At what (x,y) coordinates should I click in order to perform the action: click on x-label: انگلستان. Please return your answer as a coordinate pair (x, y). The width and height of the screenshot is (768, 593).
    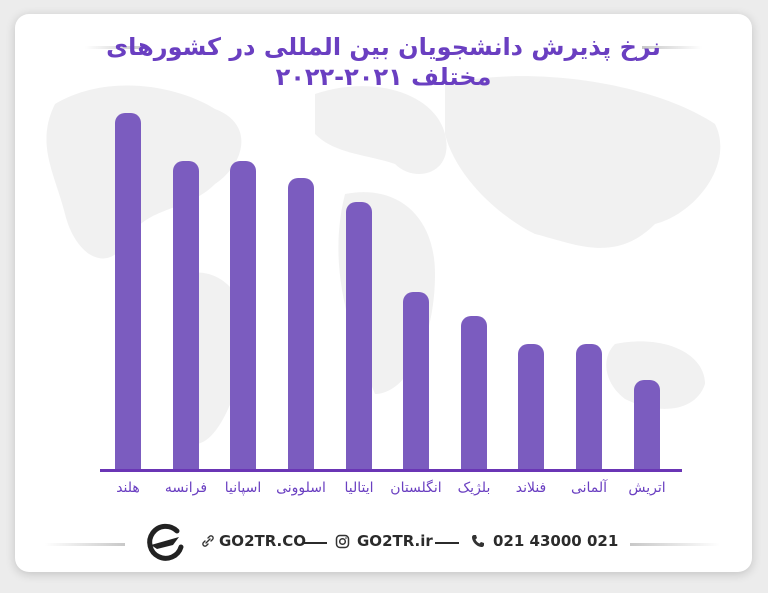
    Looking at the image, I should click on (416, 488).